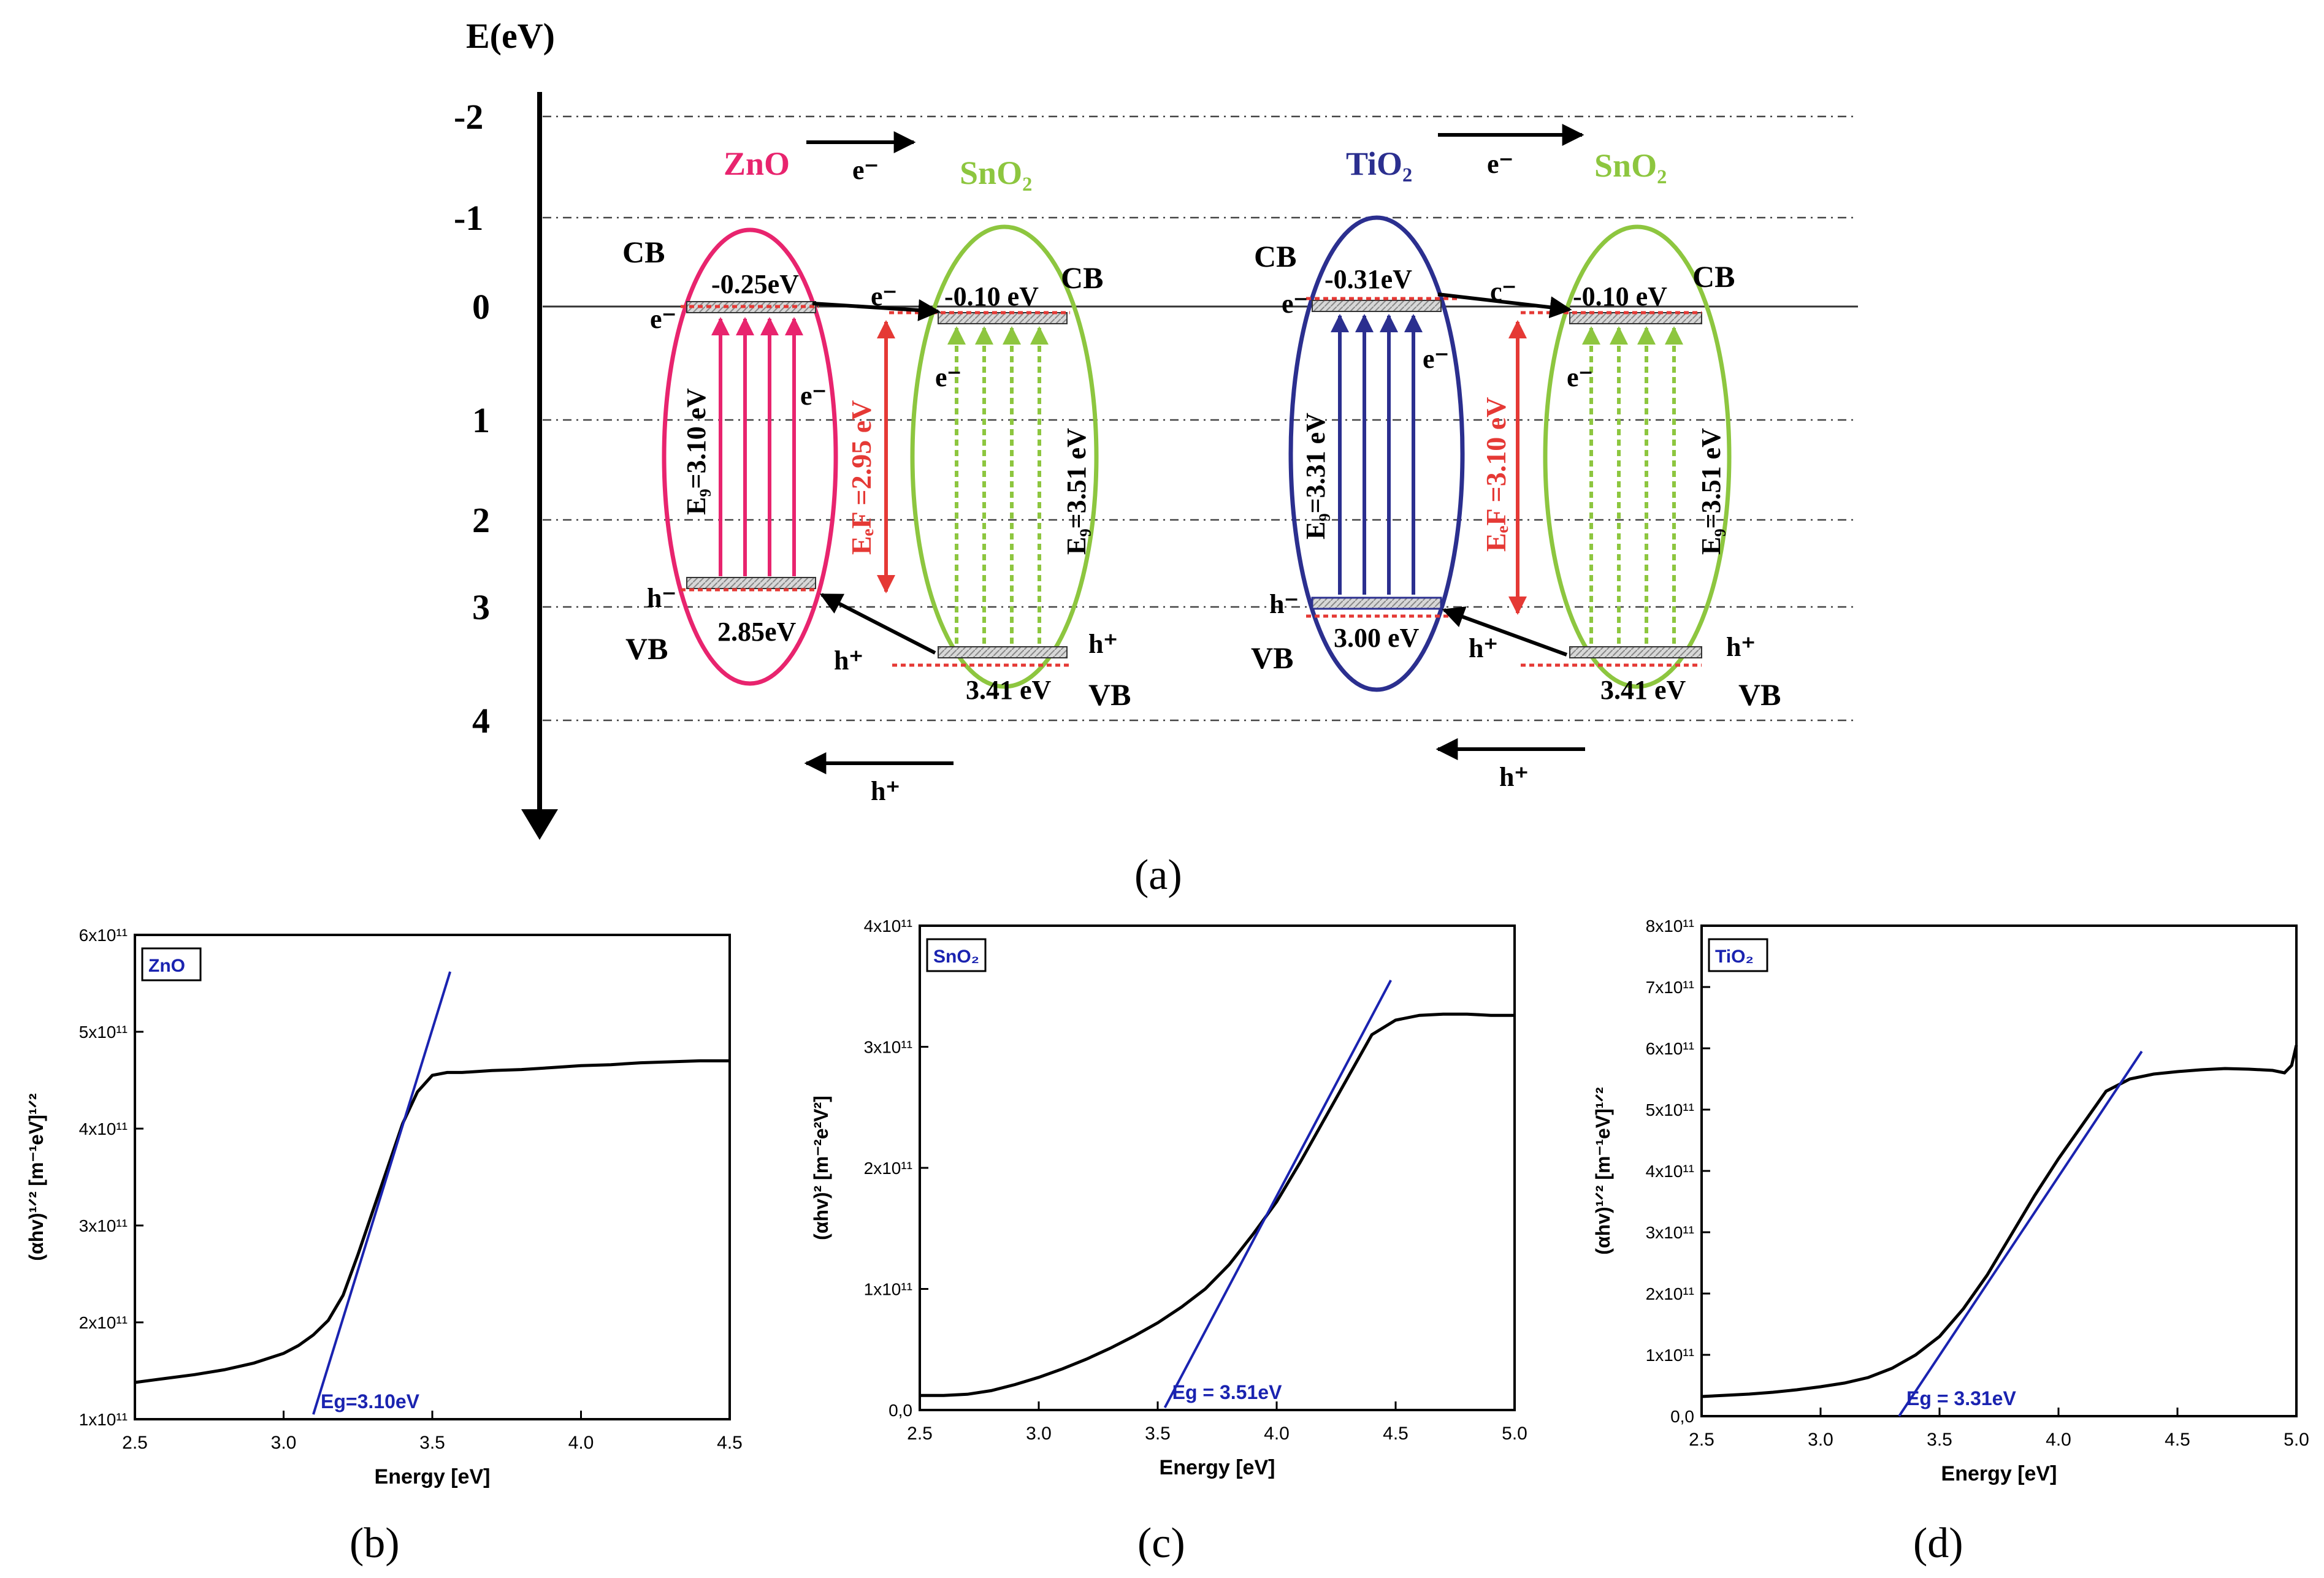 This screenshot has width=2324, height=1578. Describe the element at coordinates (821, 1168) in the screenshot. I see `y-axis-label: (αhv)² [m⁻²e²V²]` at that location.